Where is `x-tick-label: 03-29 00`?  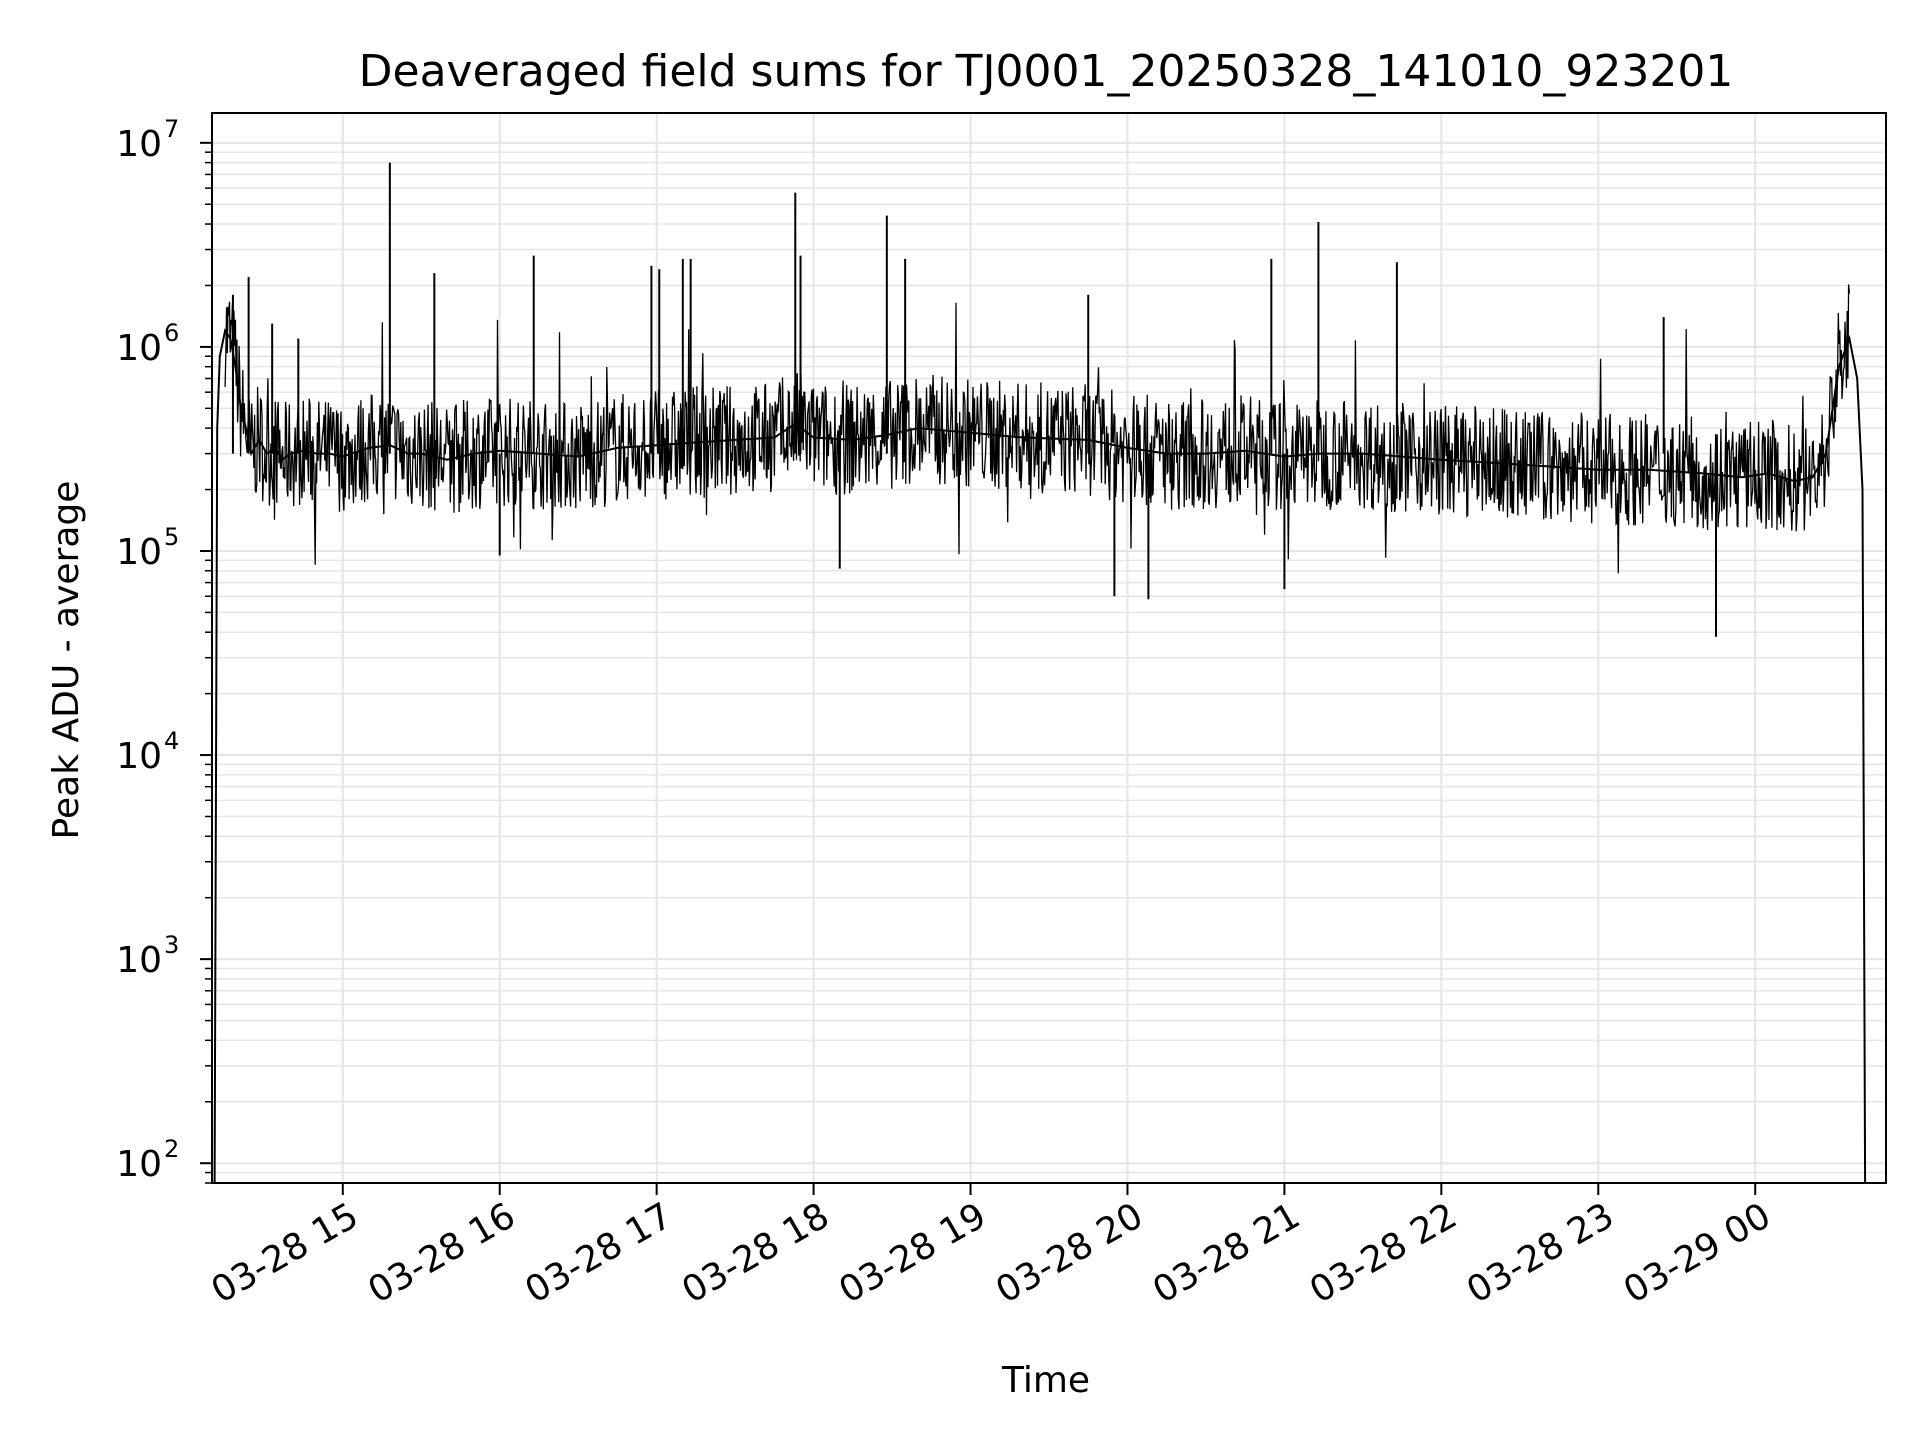
x-tick-label: 03-29 00 is located at coordinates (1697, 1253).